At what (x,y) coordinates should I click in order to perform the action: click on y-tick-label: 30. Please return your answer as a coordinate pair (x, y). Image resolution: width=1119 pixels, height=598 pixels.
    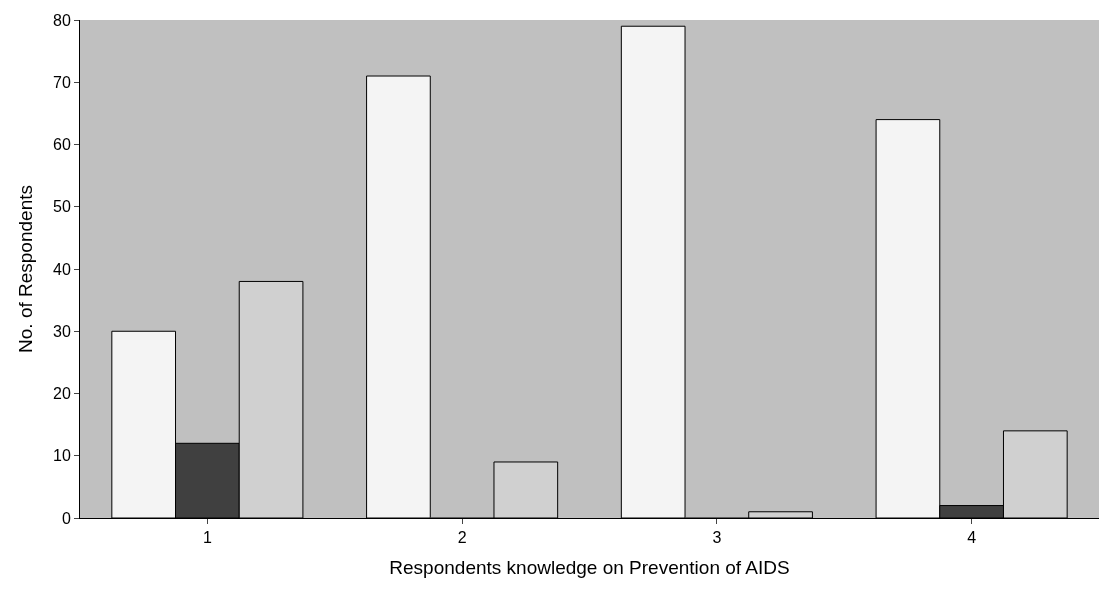
    Looking at the image, I should click on (62, 331).